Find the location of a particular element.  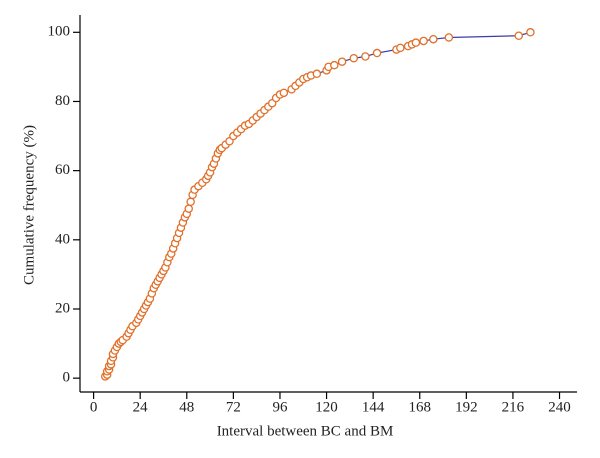

x-tick-label: 96 is located at coordinates (280, 407).